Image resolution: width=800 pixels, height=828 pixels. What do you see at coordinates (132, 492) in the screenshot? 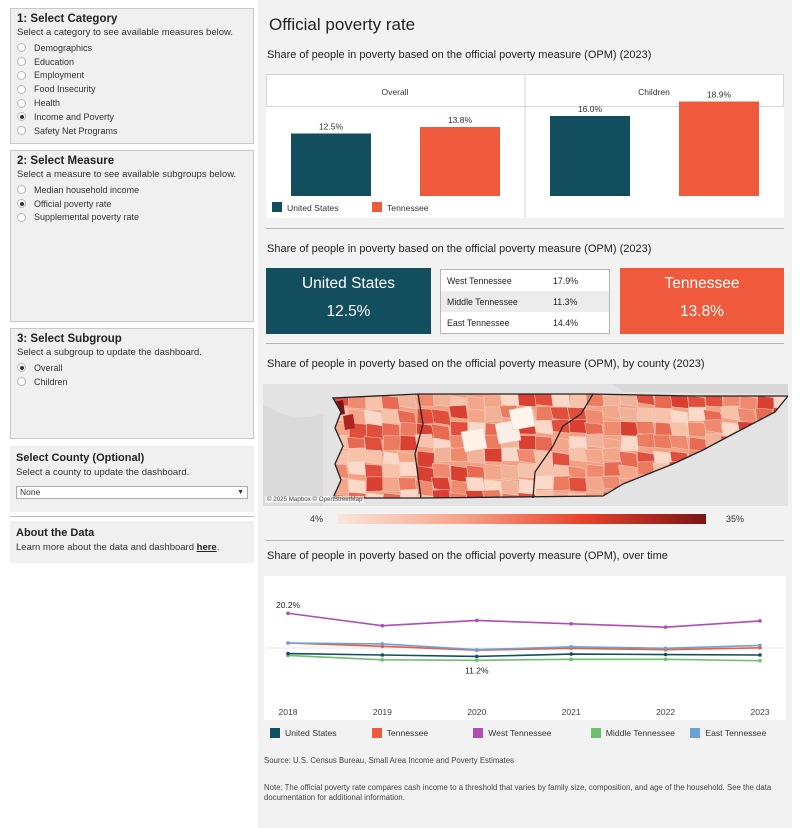
I see `county-select: None ▼` at bounding box center [132, 492].